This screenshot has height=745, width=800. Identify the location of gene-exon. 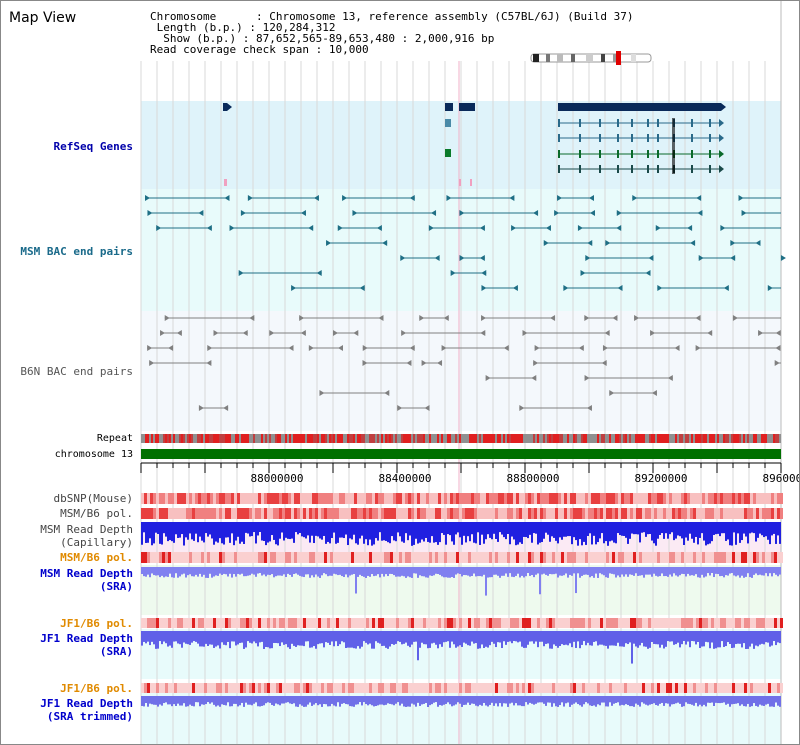
(600, 169).